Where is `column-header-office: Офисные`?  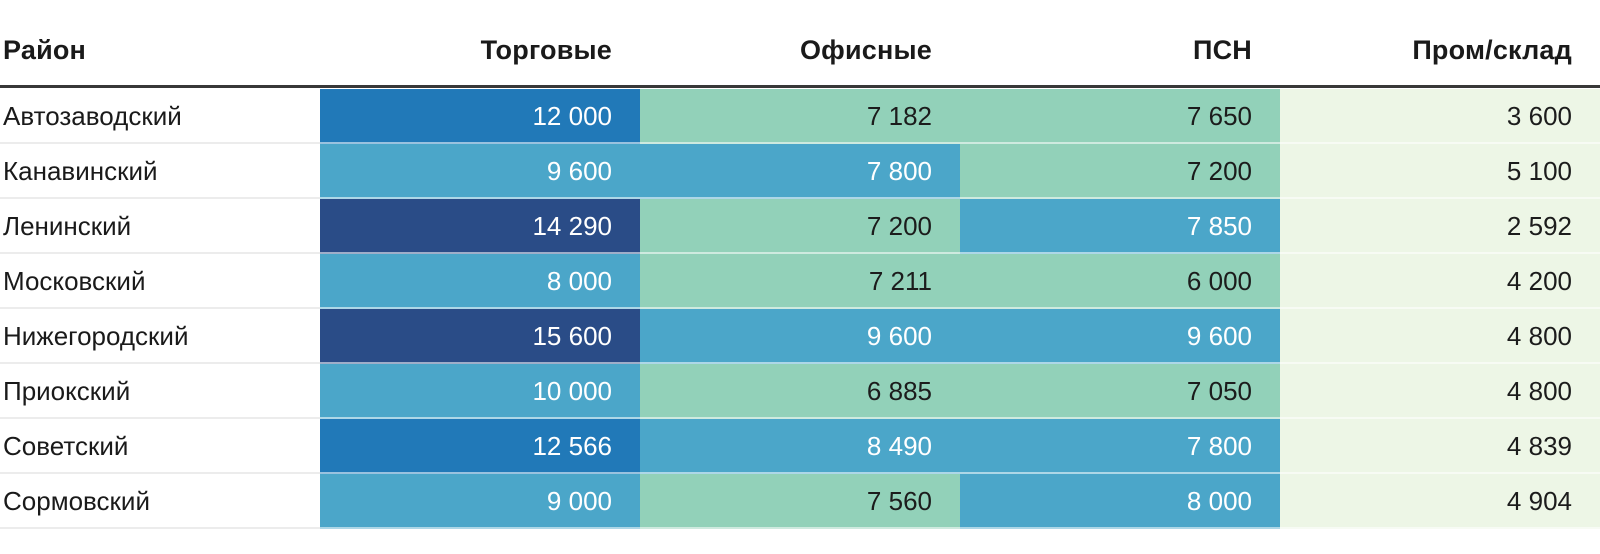 column-header-office: Офисные is located at coordinates (865, 50).